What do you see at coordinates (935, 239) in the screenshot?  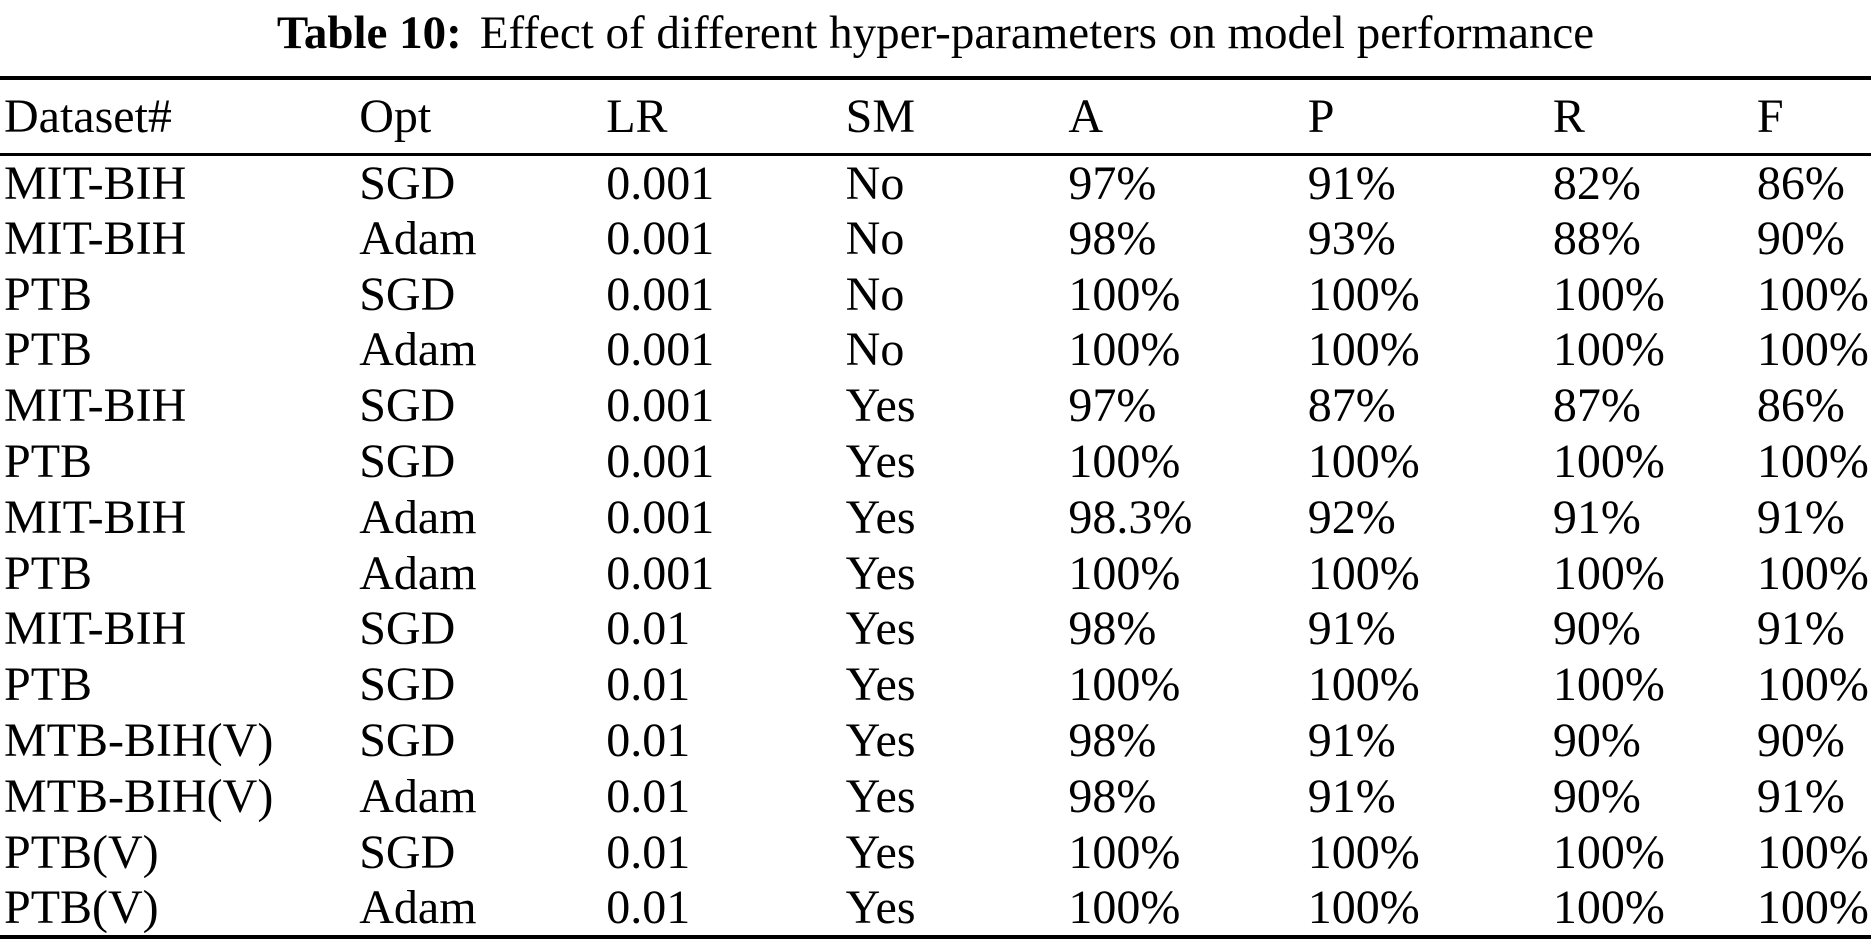 I see `table-row: MIT-BIH Adam 0.001 No 98% 93% 88% 90%` at bounding box center [935, 239].